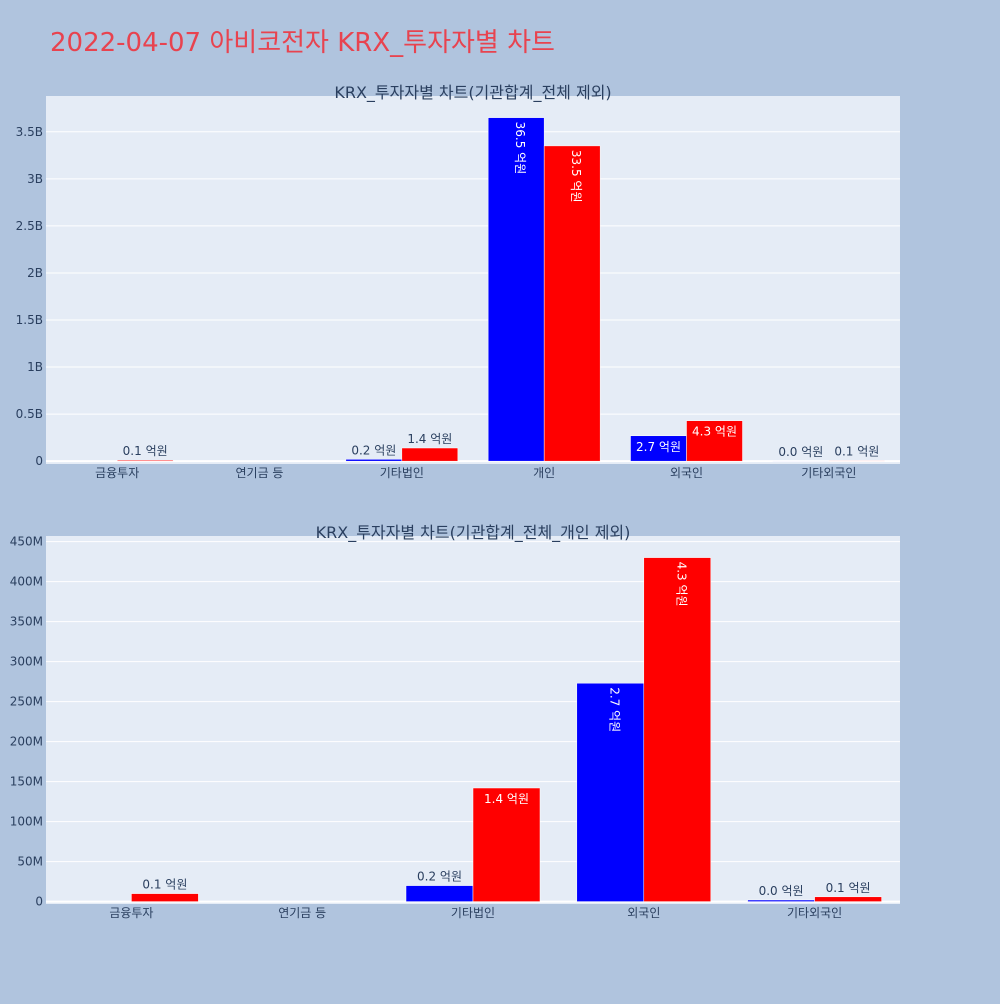 The image size is (1000, 1004). I want to click on y-tick-label: 350M, so click(26, 622).